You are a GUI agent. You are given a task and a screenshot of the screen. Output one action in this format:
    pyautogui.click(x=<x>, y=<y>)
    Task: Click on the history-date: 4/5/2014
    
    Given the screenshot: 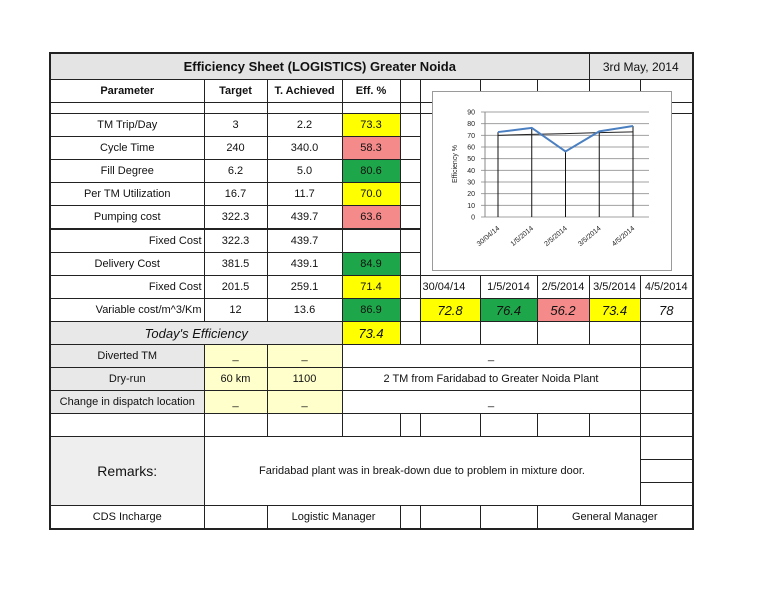 What is the action you would take?
    pyautogui.click(x=666, y=287)
    